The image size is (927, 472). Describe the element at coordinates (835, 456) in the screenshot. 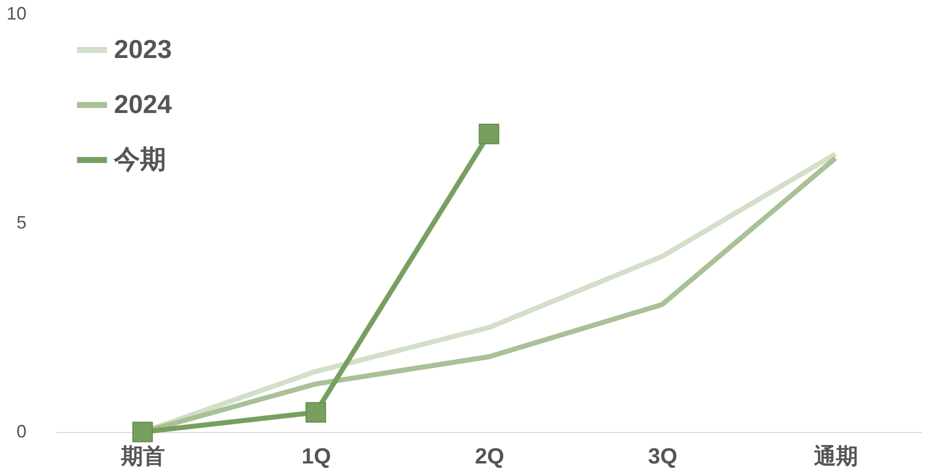

I see `x-tick-label: 通期` at that location.